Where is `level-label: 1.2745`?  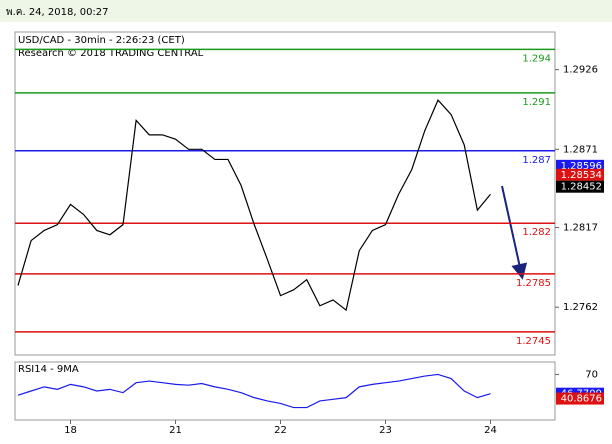 level-label: 1.2745 is located at coordinates (533, 341).